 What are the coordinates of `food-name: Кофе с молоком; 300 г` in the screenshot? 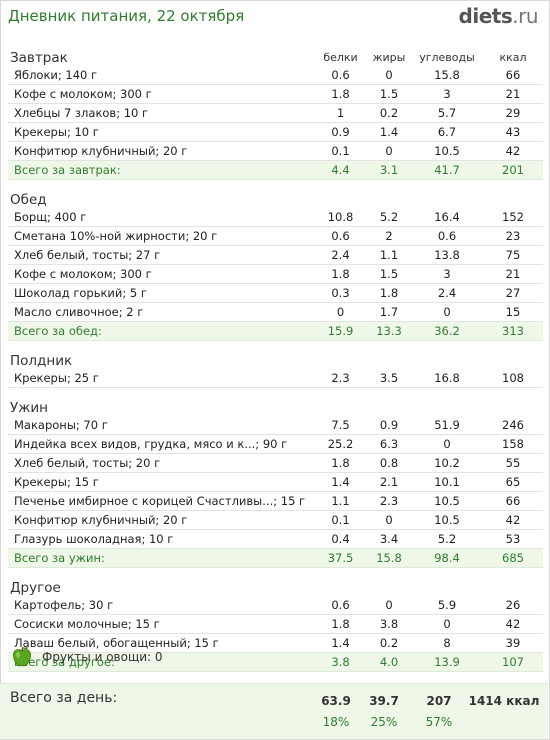 It's located at (161, 274).